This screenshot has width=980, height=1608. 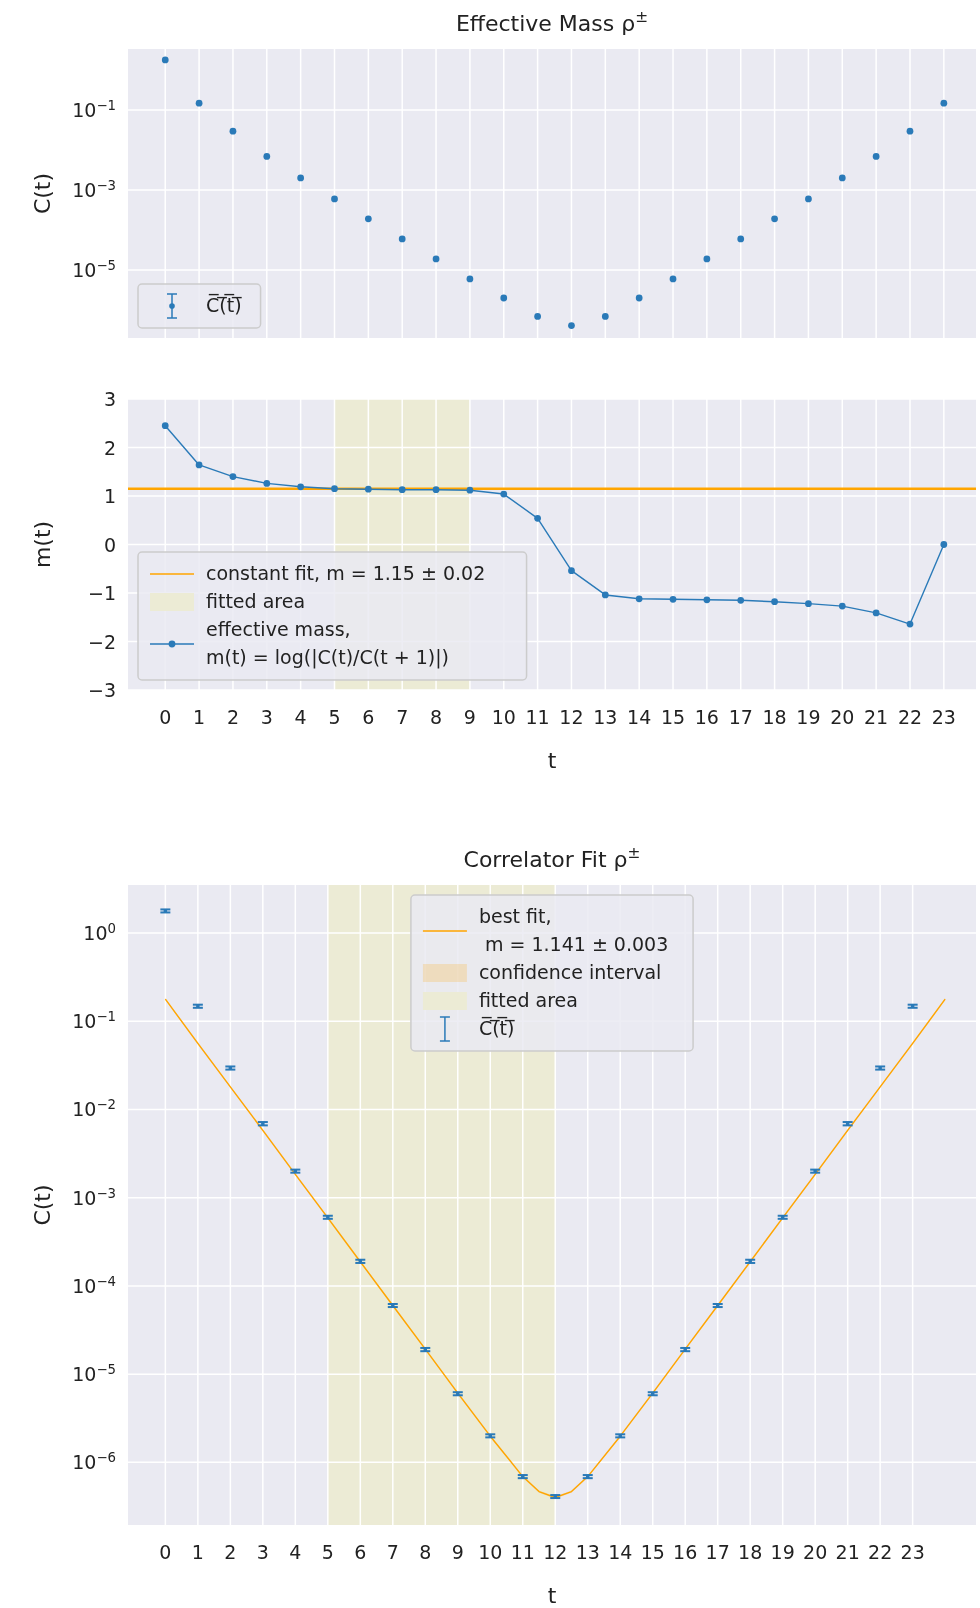 What do you see at coordinates (552, 858) in the screenshot?
I see `chart-title: Correlator Fit ρ$^{±}$` at bounding box center [552, 858].